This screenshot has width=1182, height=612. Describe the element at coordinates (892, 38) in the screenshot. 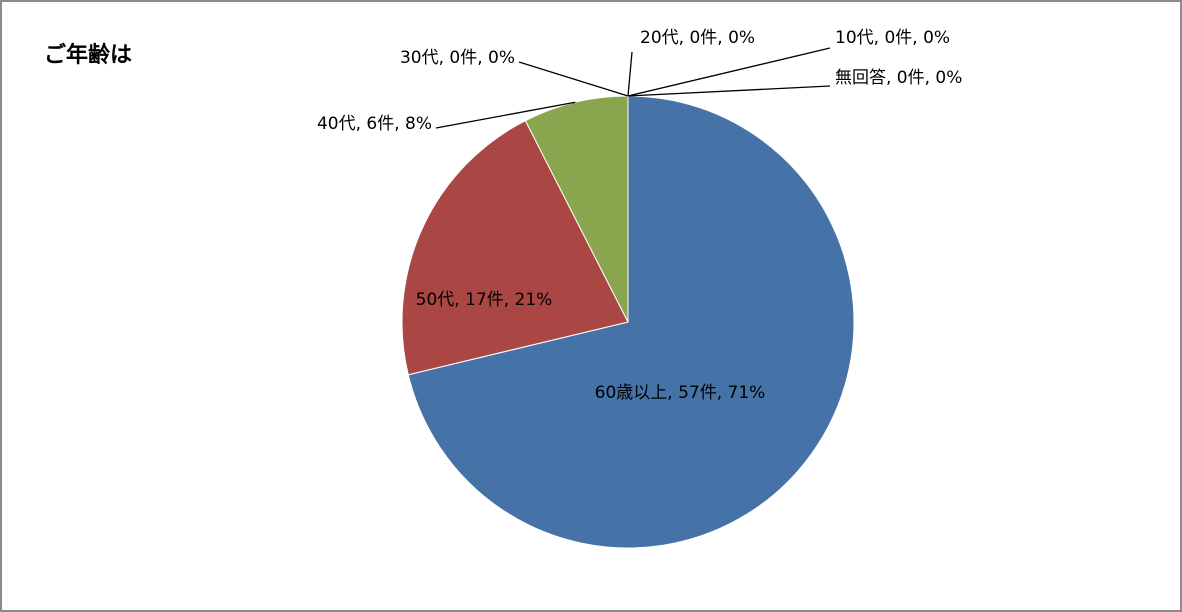

I see `data-label: 10代, 0件, 0%` at that location.